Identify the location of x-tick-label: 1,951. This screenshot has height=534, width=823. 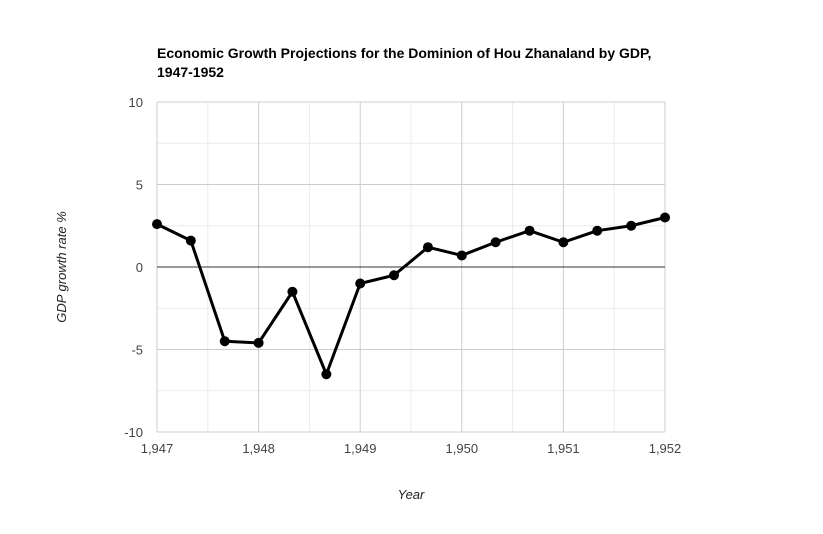
(563, 448).